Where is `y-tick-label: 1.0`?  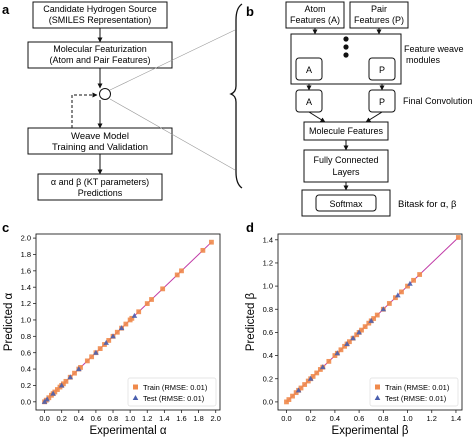
y-tick-label: 1.0 is located at coordinates (26, 320).